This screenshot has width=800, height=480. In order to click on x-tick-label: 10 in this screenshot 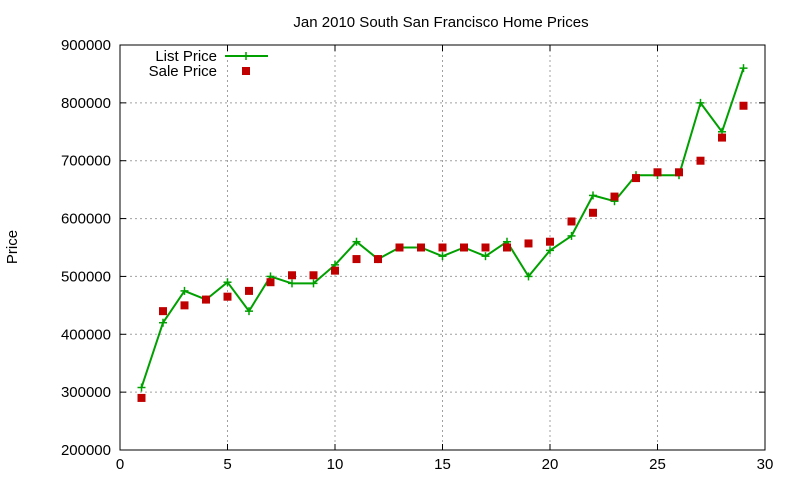, I will do `click(335, 464)`.